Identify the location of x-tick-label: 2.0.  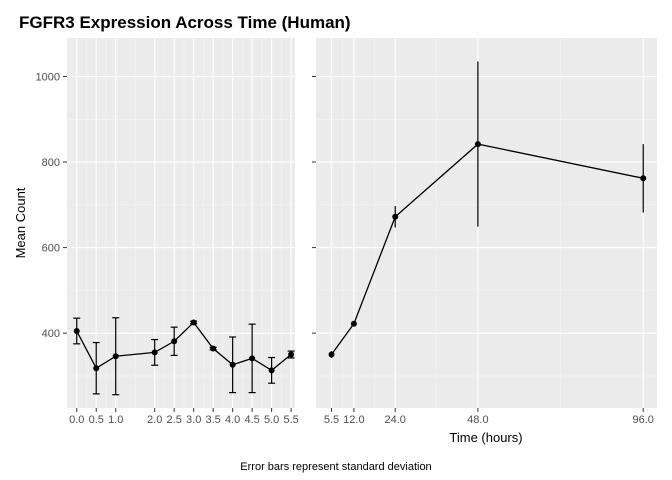
(154, 420).